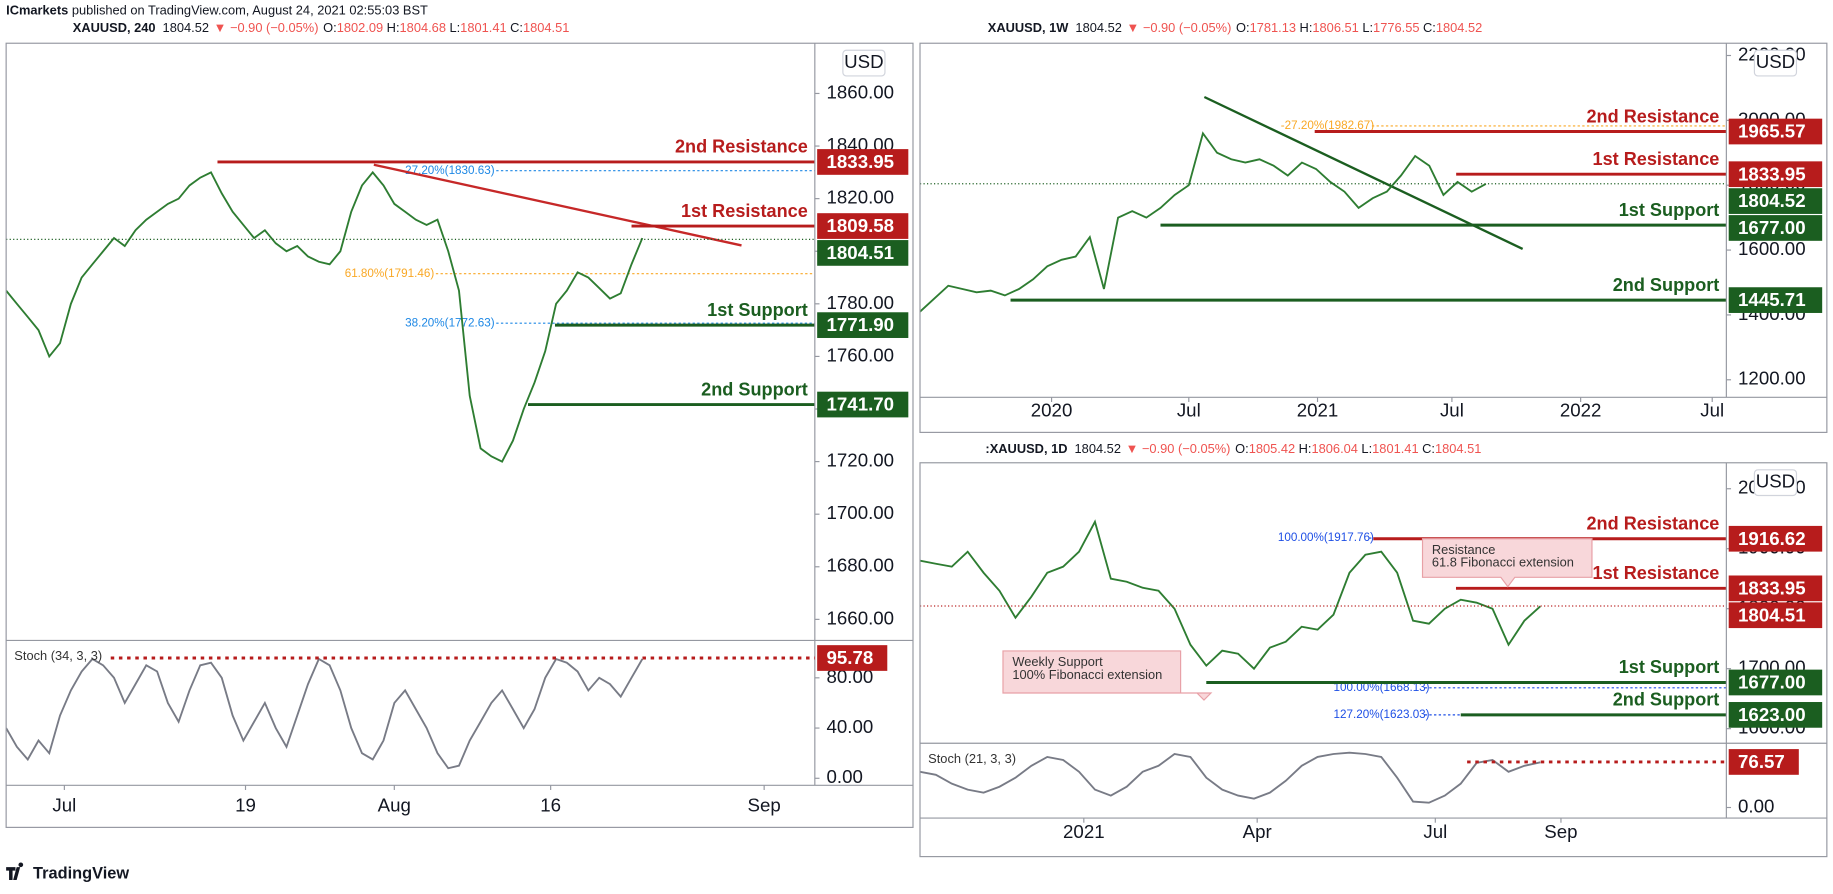  Describe the element at coordinates (1306, 28) in the screenshot. I see `ohlc-key: H:` at that location.